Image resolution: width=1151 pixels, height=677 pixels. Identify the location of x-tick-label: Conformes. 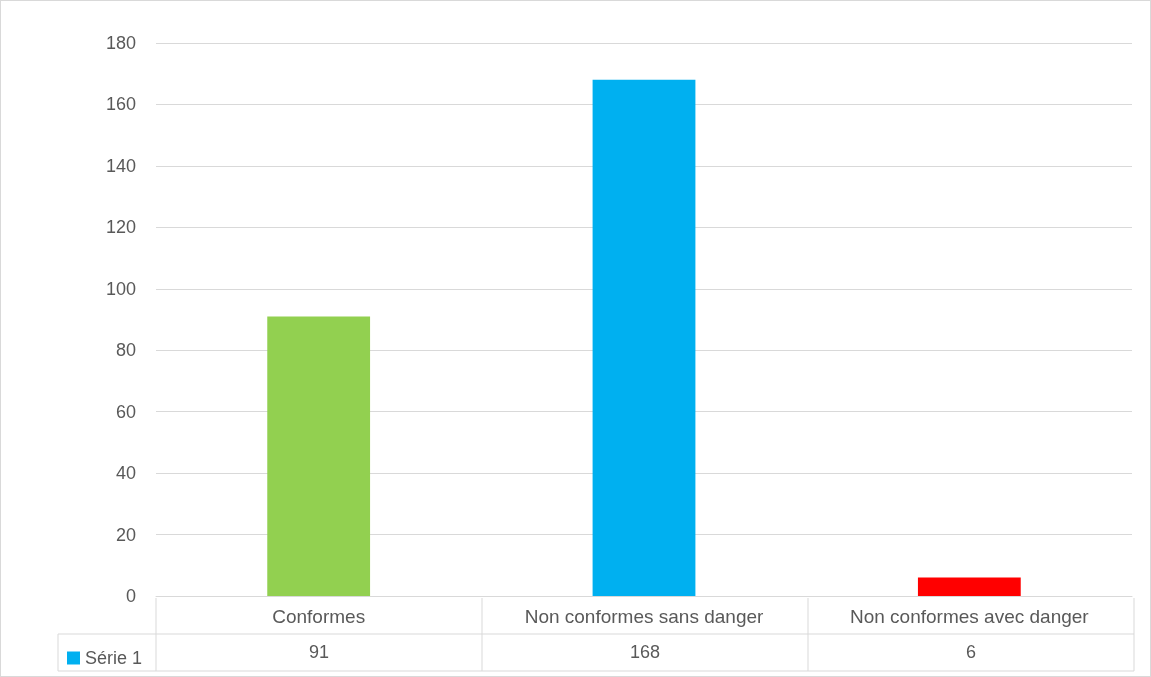
(319, 616).